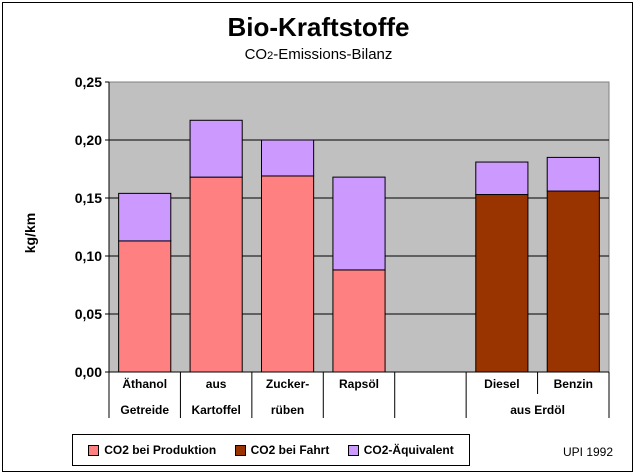 Image resolution: width=637 pixels, height=476 pixels. I want to click on category-sublabel: Kartoffel, so click(215, 410).